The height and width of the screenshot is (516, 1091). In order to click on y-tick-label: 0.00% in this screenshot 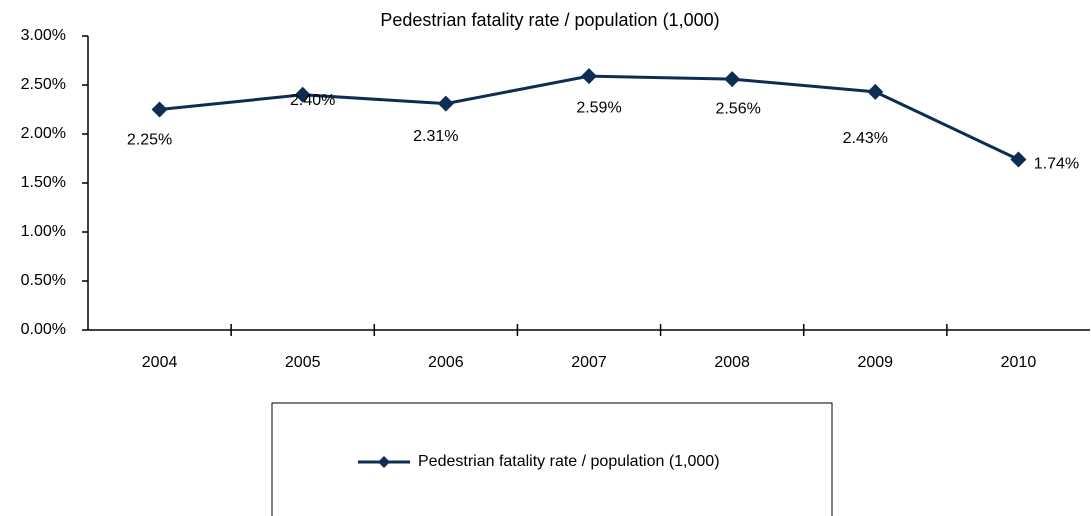, I will do `click(43, 329)`.